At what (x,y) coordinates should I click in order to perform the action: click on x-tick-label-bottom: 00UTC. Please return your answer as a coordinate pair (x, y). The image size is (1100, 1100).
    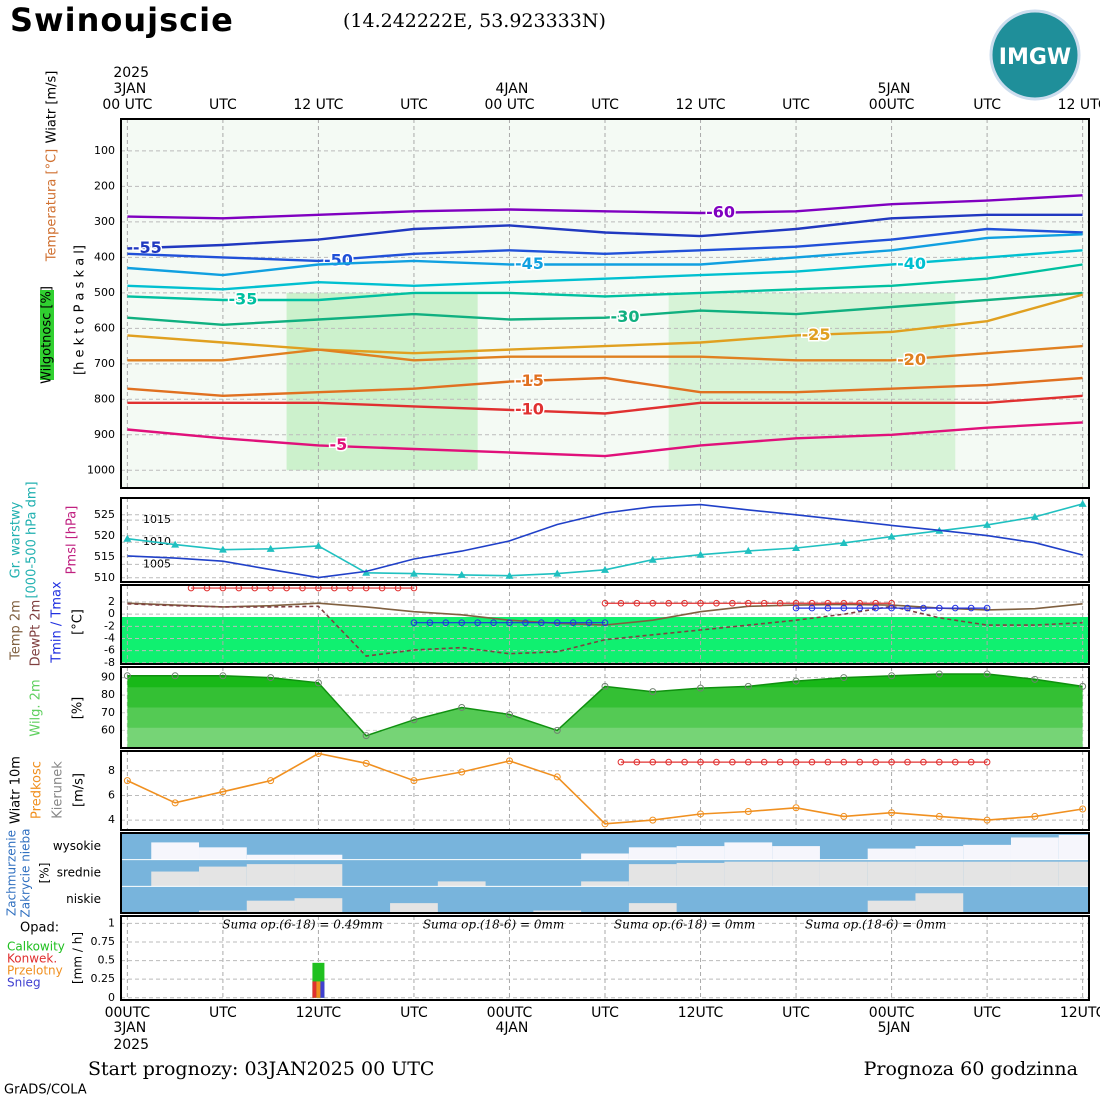
    Looking at the image, I should click on (128, 1013).